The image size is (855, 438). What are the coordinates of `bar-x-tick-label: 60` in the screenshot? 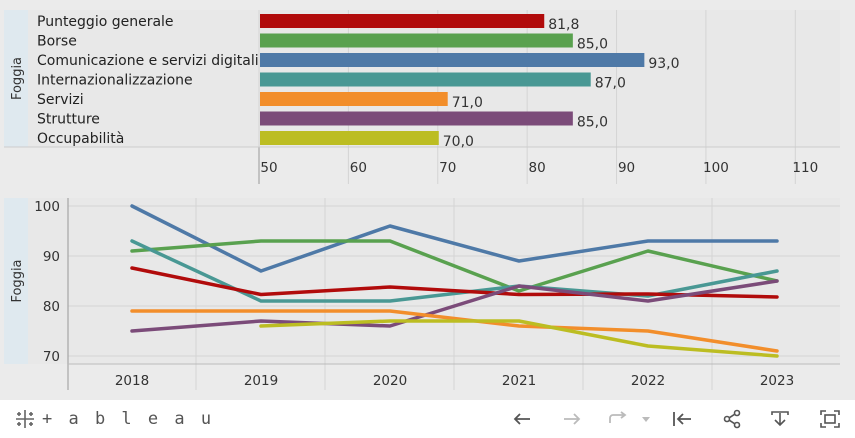 It's located at (358, 168).